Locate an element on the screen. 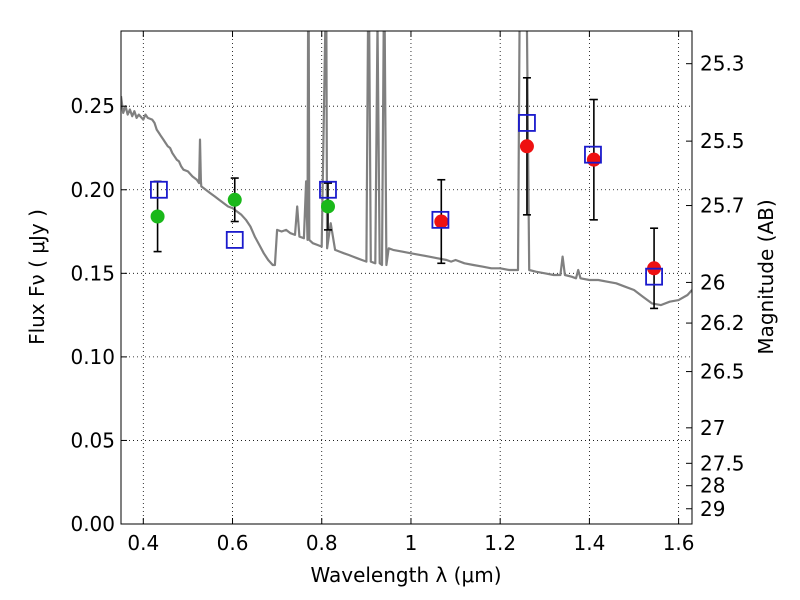 This screenshot has height=600, width=800. x-axis-title: Wavelength λ (μm) is located at coordinates (405, 575).